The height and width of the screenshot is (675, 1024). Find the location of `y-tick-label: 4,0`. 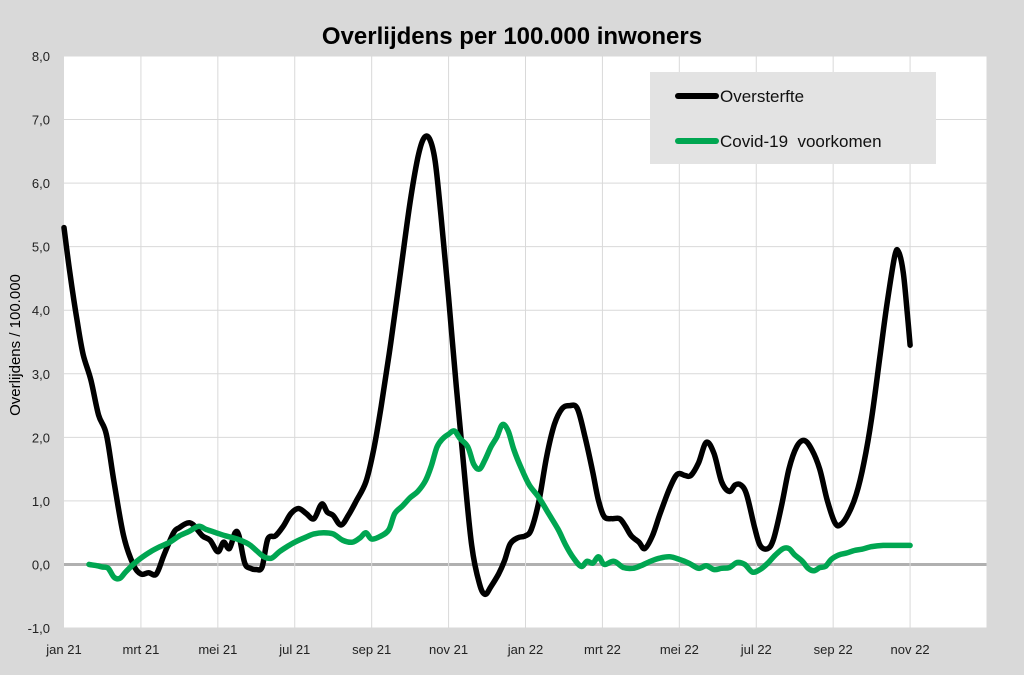

y-tick-label: 4,0 is located at coordinates (41, 310).